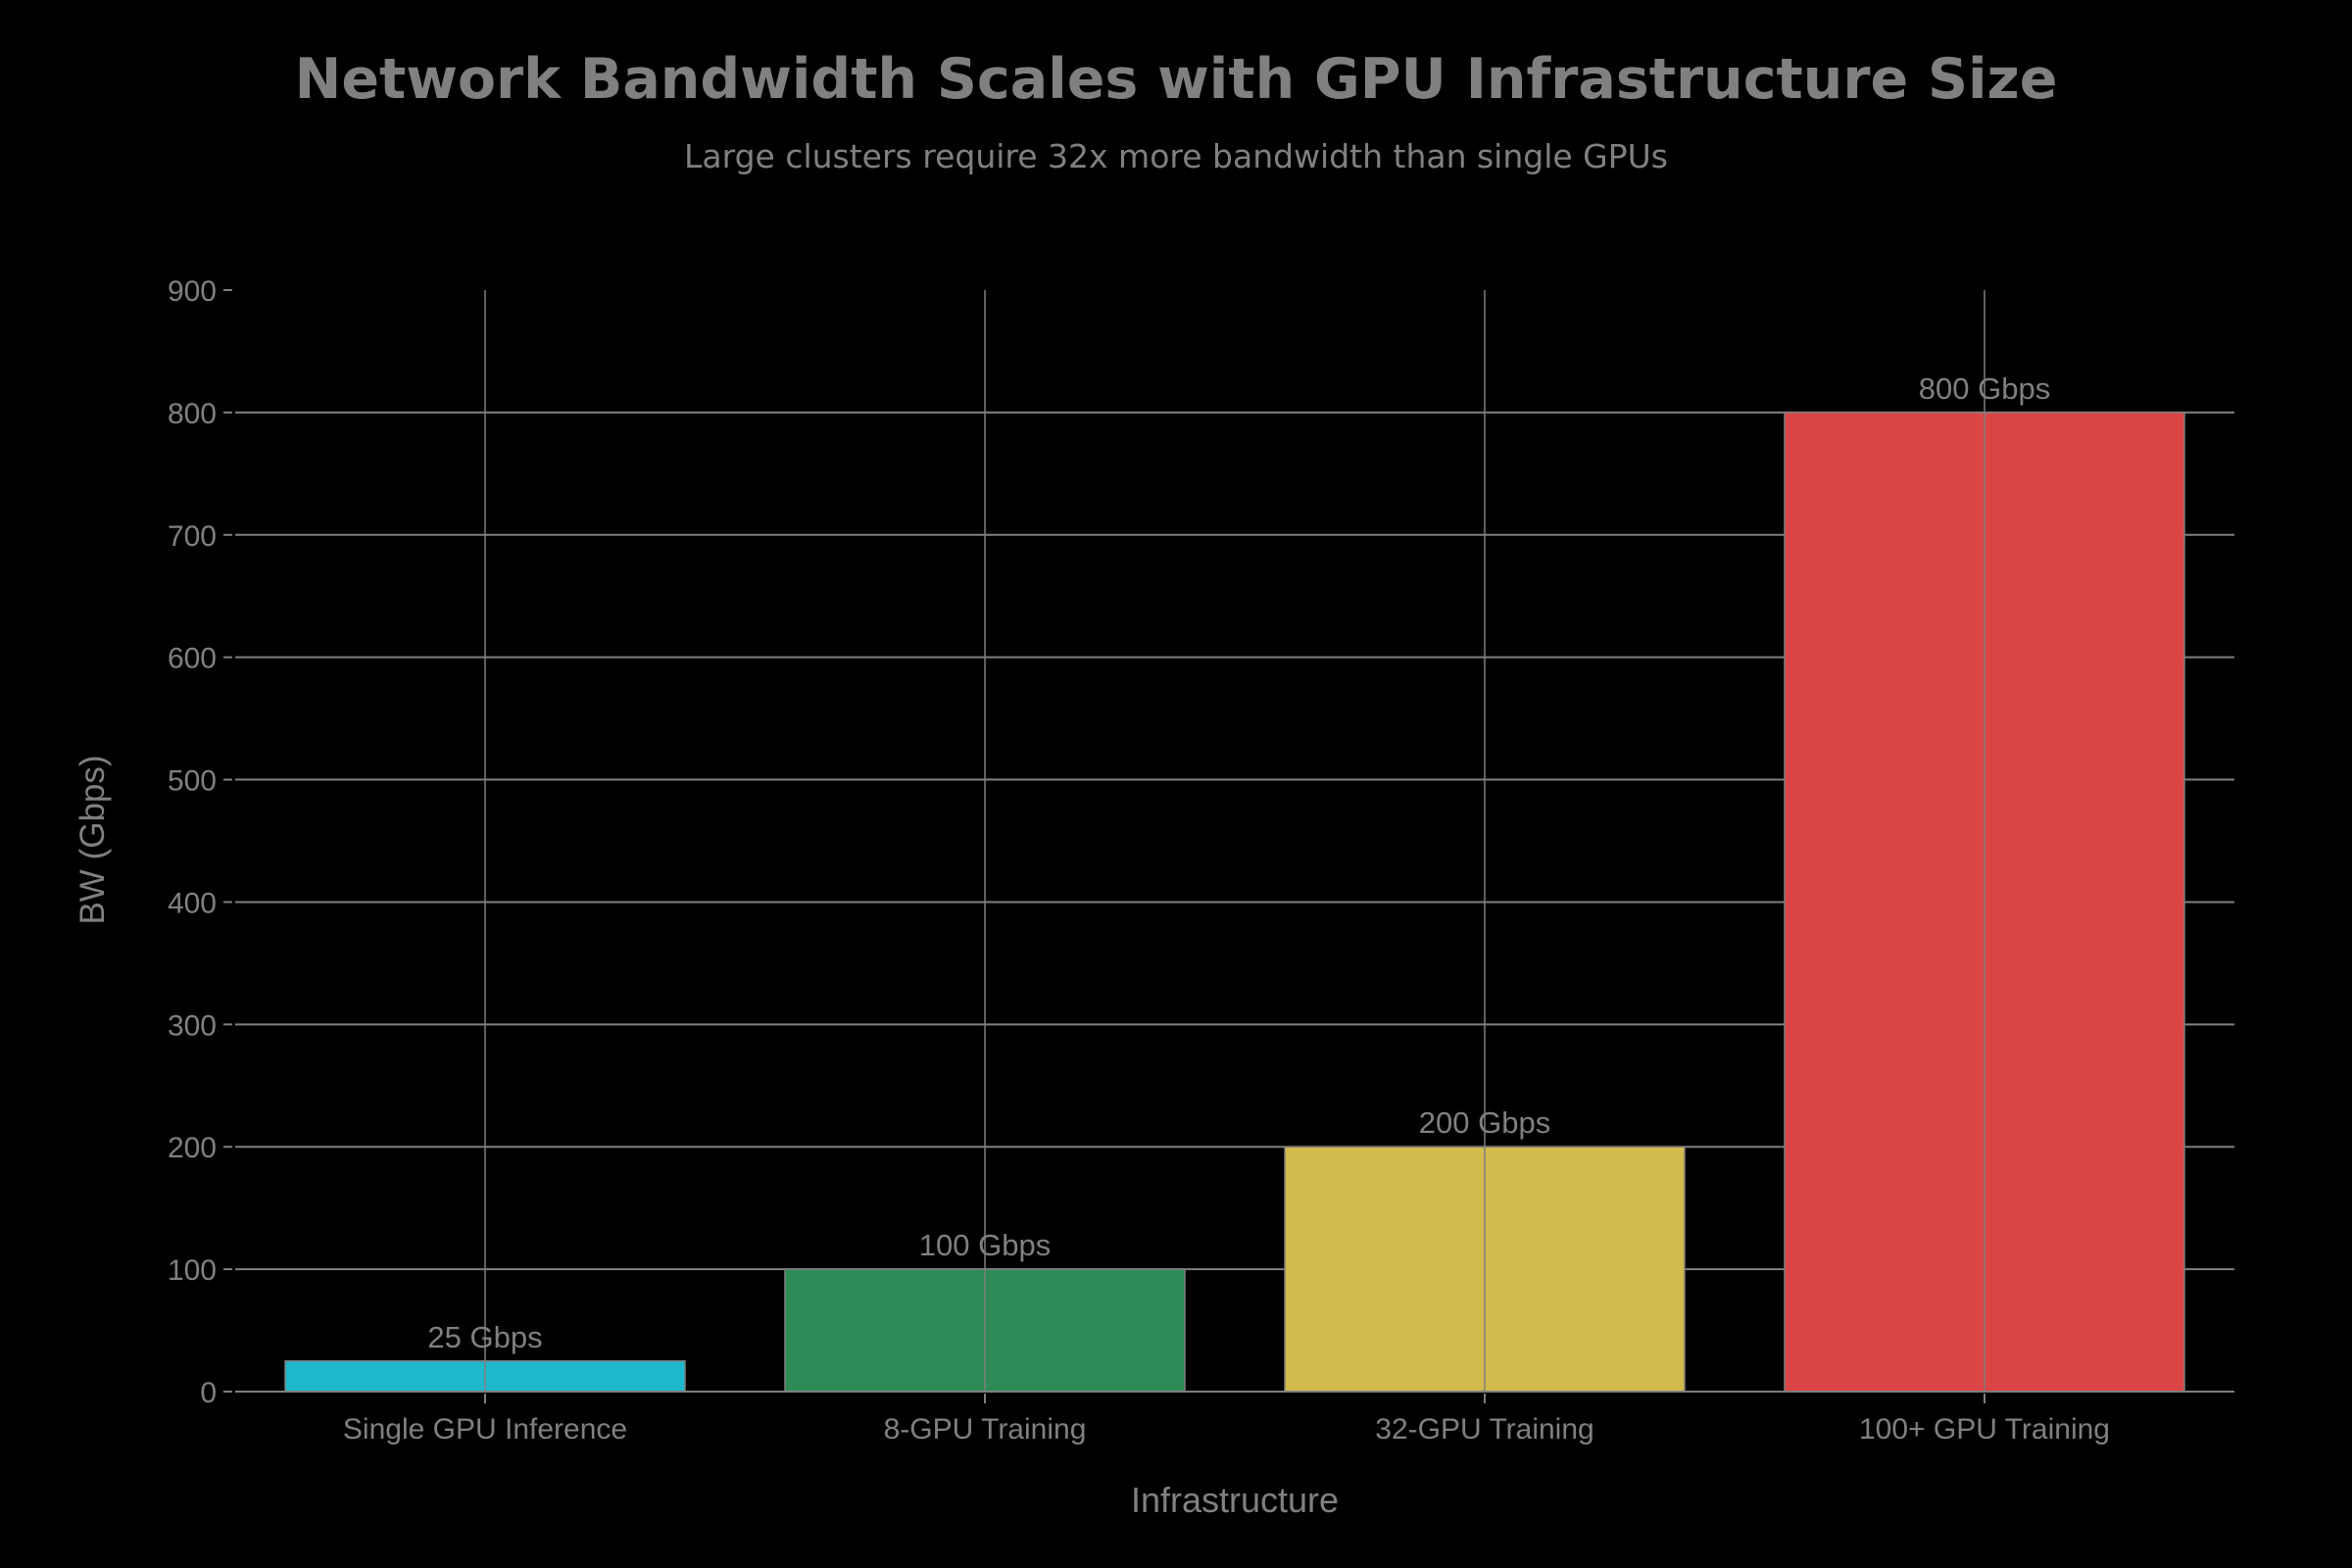 The width and height of the screenshot is (2352, 1568). Describe the element at coordinates (484, 1337) in the screenshot. I see `data-label: 25 Gbps` at that location.